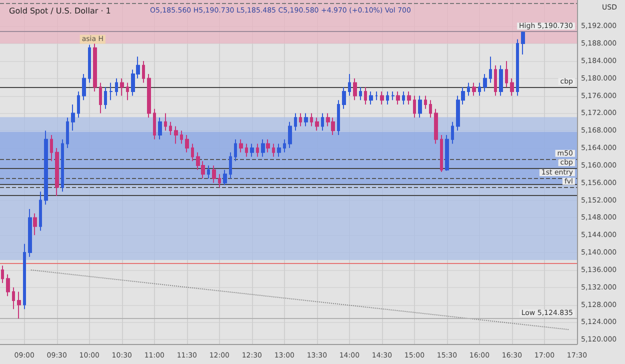 Image resolution: width=625 pixels, height=364 pixels. Describe the element at coordinates (60, 11) in the screenshot. I see `text: Gold Spot / U.S. Dollar · 1` at that location.